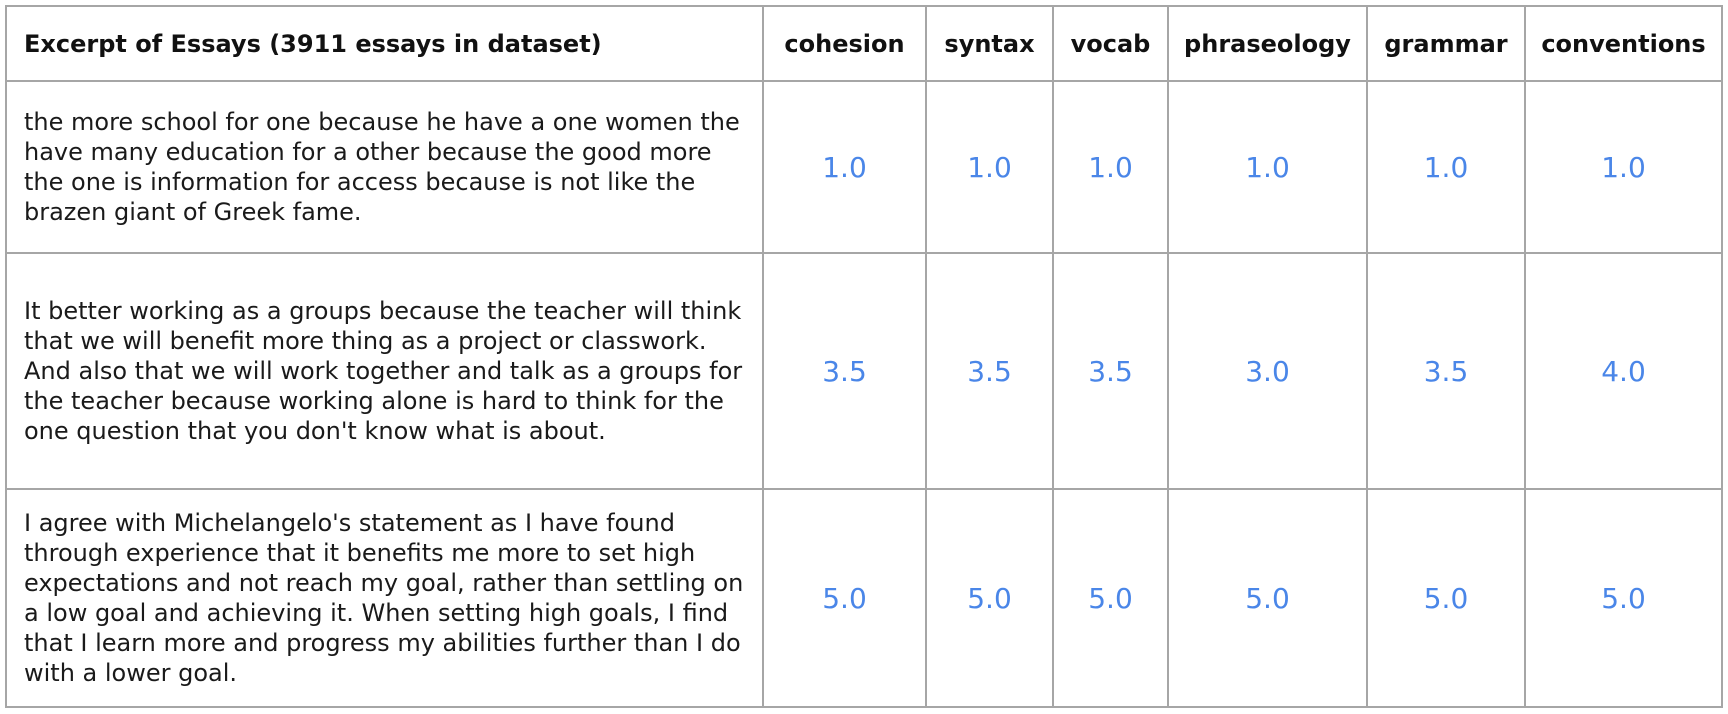 This screenshot has height=714, width=1728. What do you see at coordinates (1446, 598) in the screenshot?
I see `grammar-score: 5.0` at bounding box center [1446, 598].